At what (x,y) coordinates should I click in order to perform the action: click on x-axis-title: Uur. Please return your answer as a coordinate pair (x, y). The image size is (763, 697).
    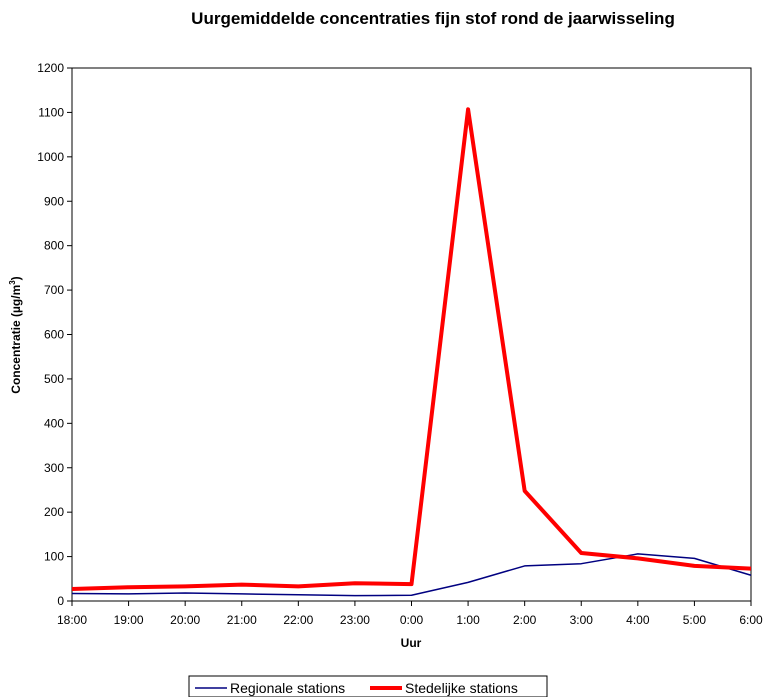
    Looking at the image, I should click on (411, 643).